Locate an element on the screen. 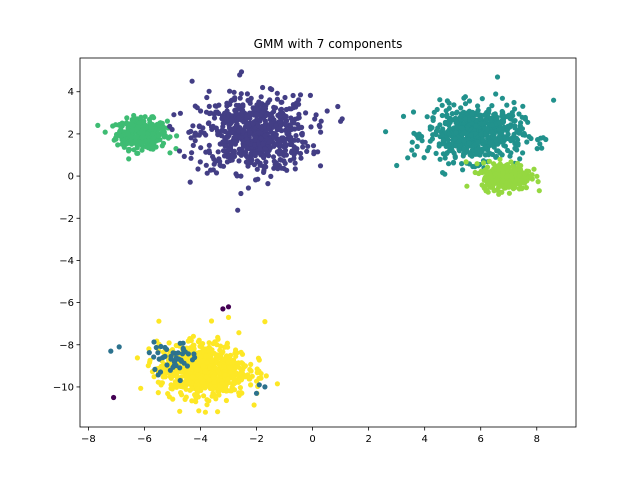 This screenshot has height=480, width=640. x-tick-label: −8 is located at coordinates (88, 439).